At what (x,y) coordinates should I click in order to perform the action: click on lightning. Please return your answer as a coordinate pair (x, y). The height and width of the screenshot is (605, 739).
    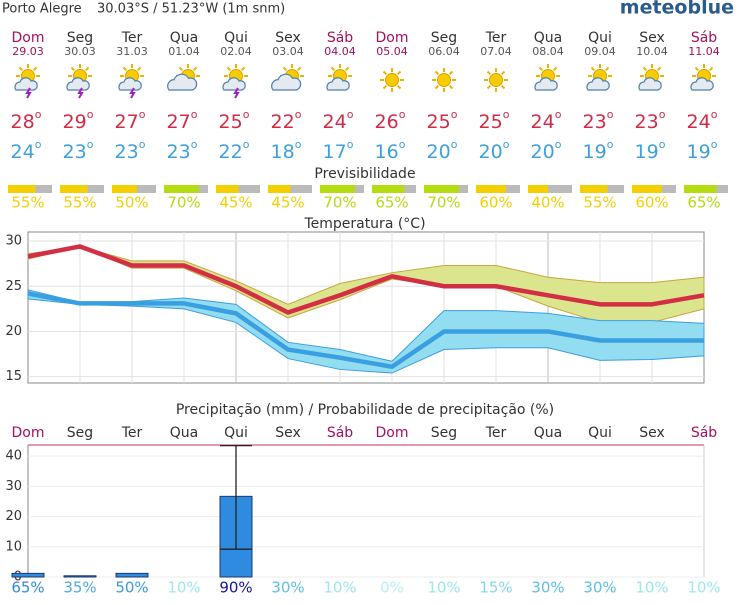
    Looking at the image, I should click on (132, 93).